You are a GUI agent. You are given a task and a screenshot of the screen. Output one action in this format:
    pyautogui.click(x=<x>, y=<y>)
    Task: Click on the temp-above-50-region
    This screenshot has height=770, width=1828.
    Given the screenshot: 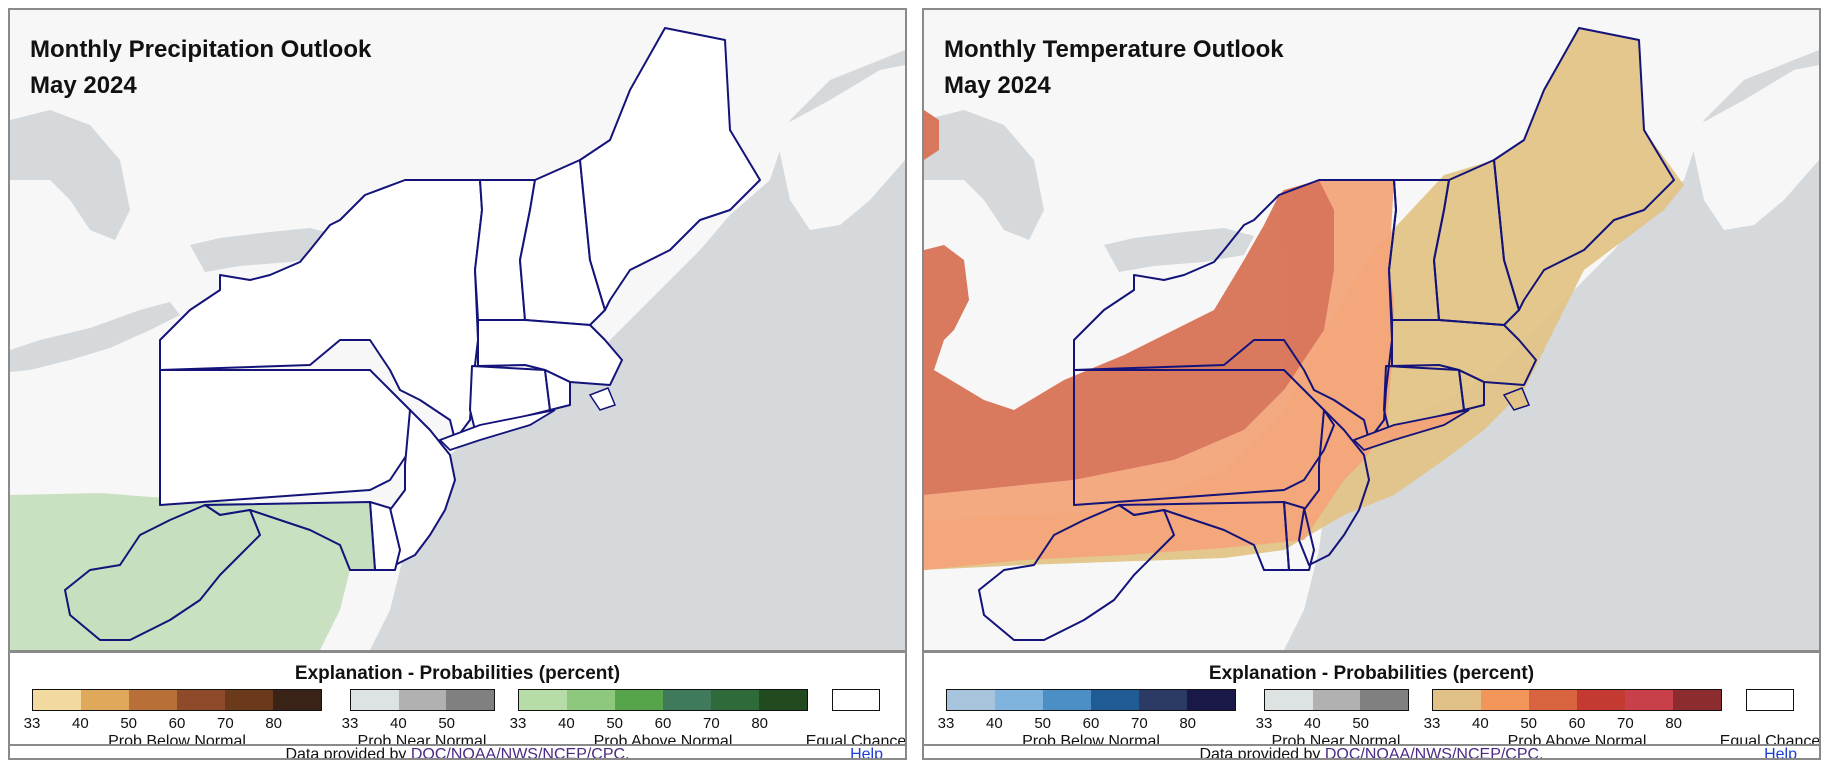 What is the action you would take?
    pyautogui.click(x=1129, y=337)
    